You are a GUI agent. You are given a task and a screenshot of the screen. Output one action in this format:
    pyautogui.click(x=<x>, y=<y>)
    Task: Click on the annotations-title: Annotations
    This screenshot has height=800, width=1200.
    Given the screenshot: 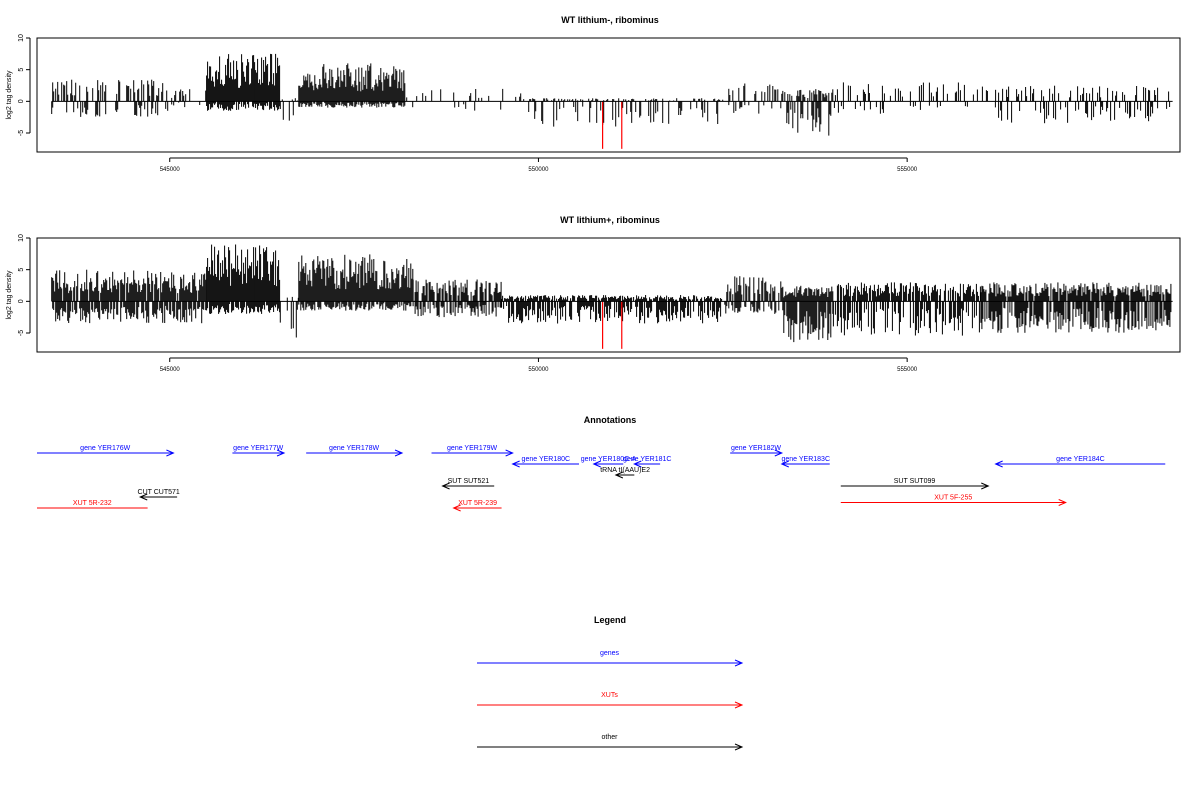 What is the action you would take?
    pyautogui.click(x=610, y=420)
    